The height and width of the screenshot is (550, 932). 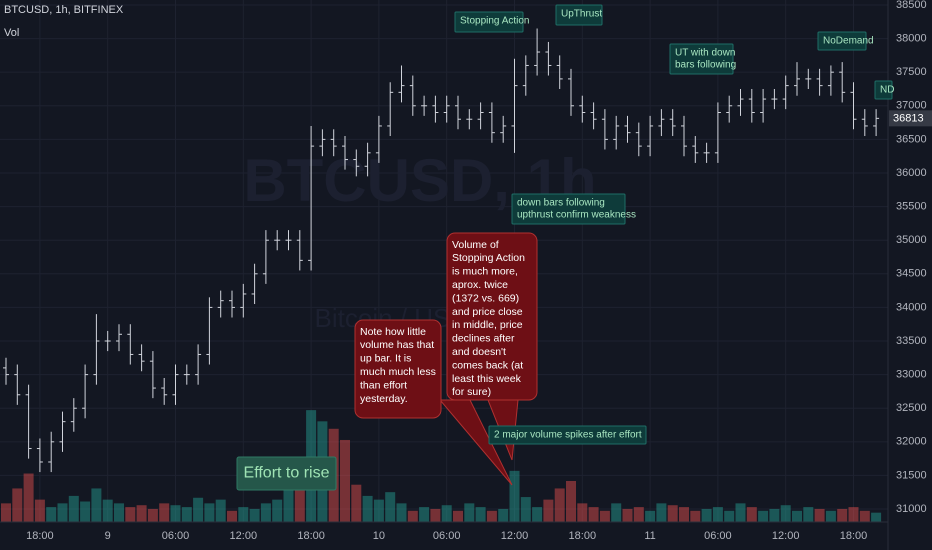 What do you see at coordinates (705, 53) in the screenshot?
I see `annotation-text: UT with down` at bounding box center [705, 53].